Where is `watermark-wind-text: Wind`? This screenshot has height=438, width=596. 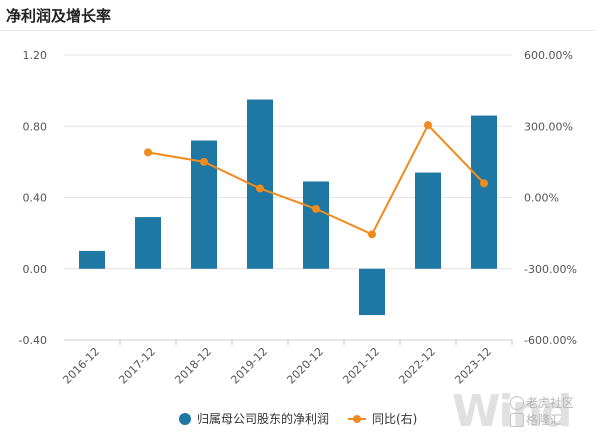 watermark-wind-text: Wind is located at coordinates (512, 411).